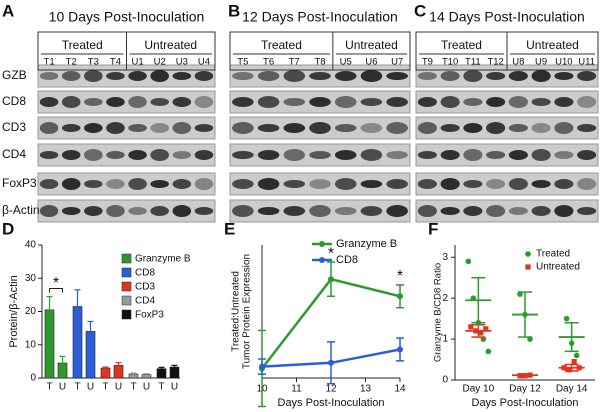 This screenshot has width=600, height=412. Describe the element at coordinates (320, 17) in the screenshot. I see `panel-title: 12 Days Post-Inoculation` at that location.